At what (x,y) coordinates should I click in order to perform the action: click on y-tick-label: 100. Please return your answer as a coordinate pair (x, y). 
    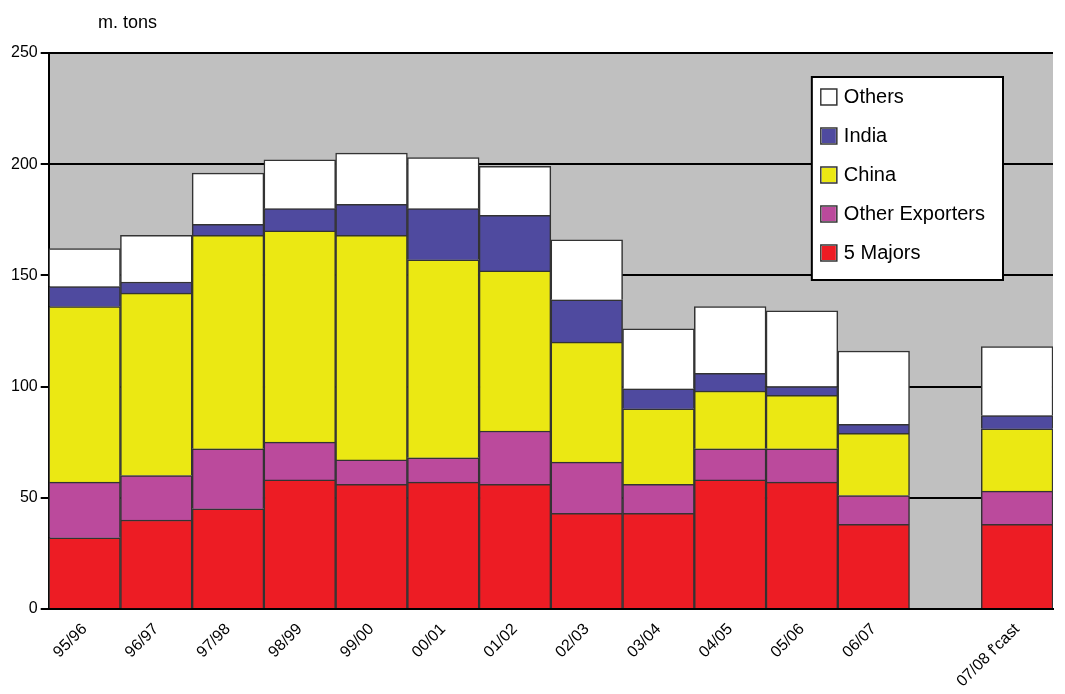
    Looking at the image, I should click on (24, 385).